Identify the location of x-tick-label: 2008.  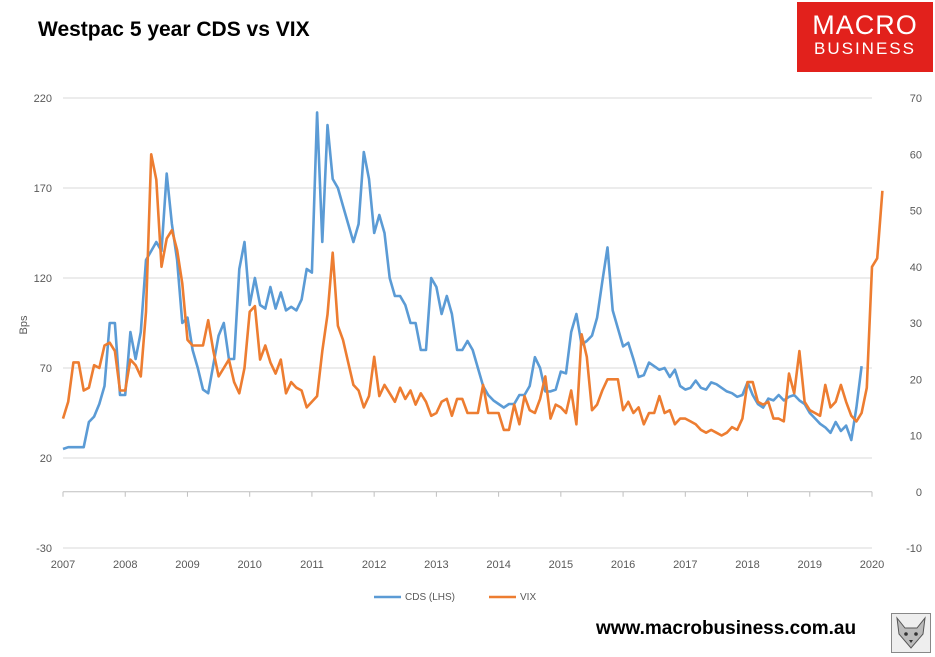
(125, 565).